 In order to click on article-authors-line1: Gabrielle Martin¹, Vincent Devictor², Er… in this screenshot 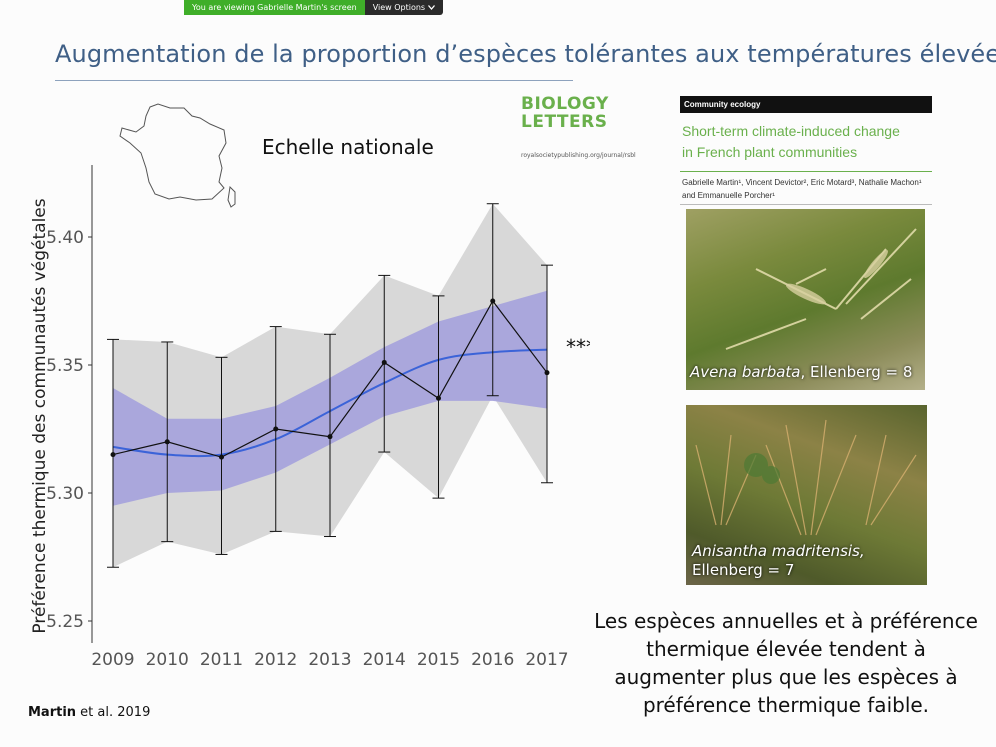, I will do `click(802, 182)`.